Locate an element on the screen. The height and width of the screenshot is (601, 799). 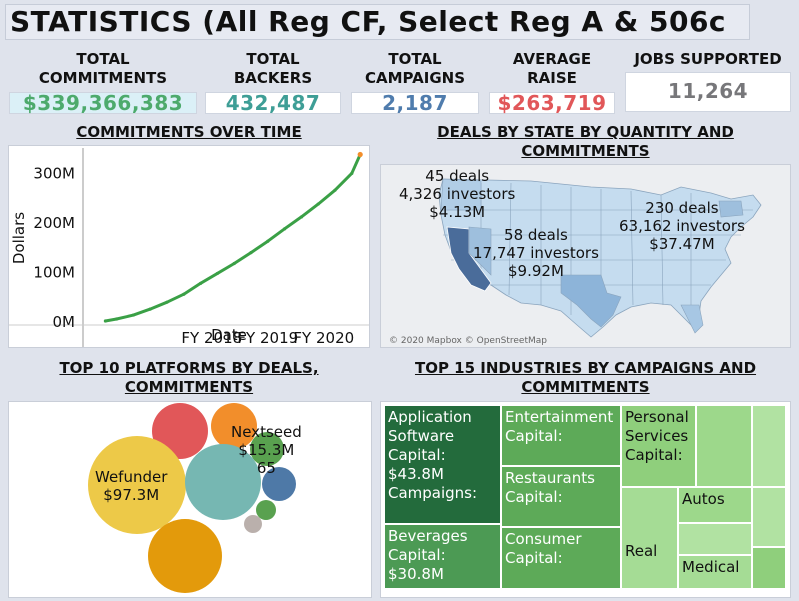
kpi-total-commitments: TOTAL COMMITMENTS $339,366,383 is located at coordinates (103, 80).